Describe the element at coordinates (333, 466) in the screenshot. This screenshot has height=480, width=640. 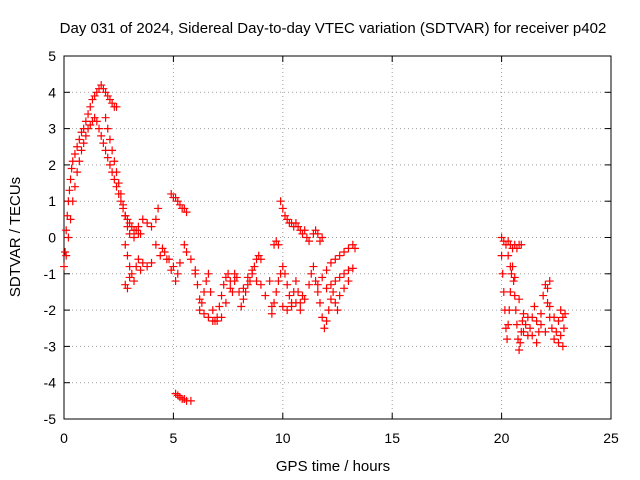
I see `x-axis-label: GPS time / hours` at that location.